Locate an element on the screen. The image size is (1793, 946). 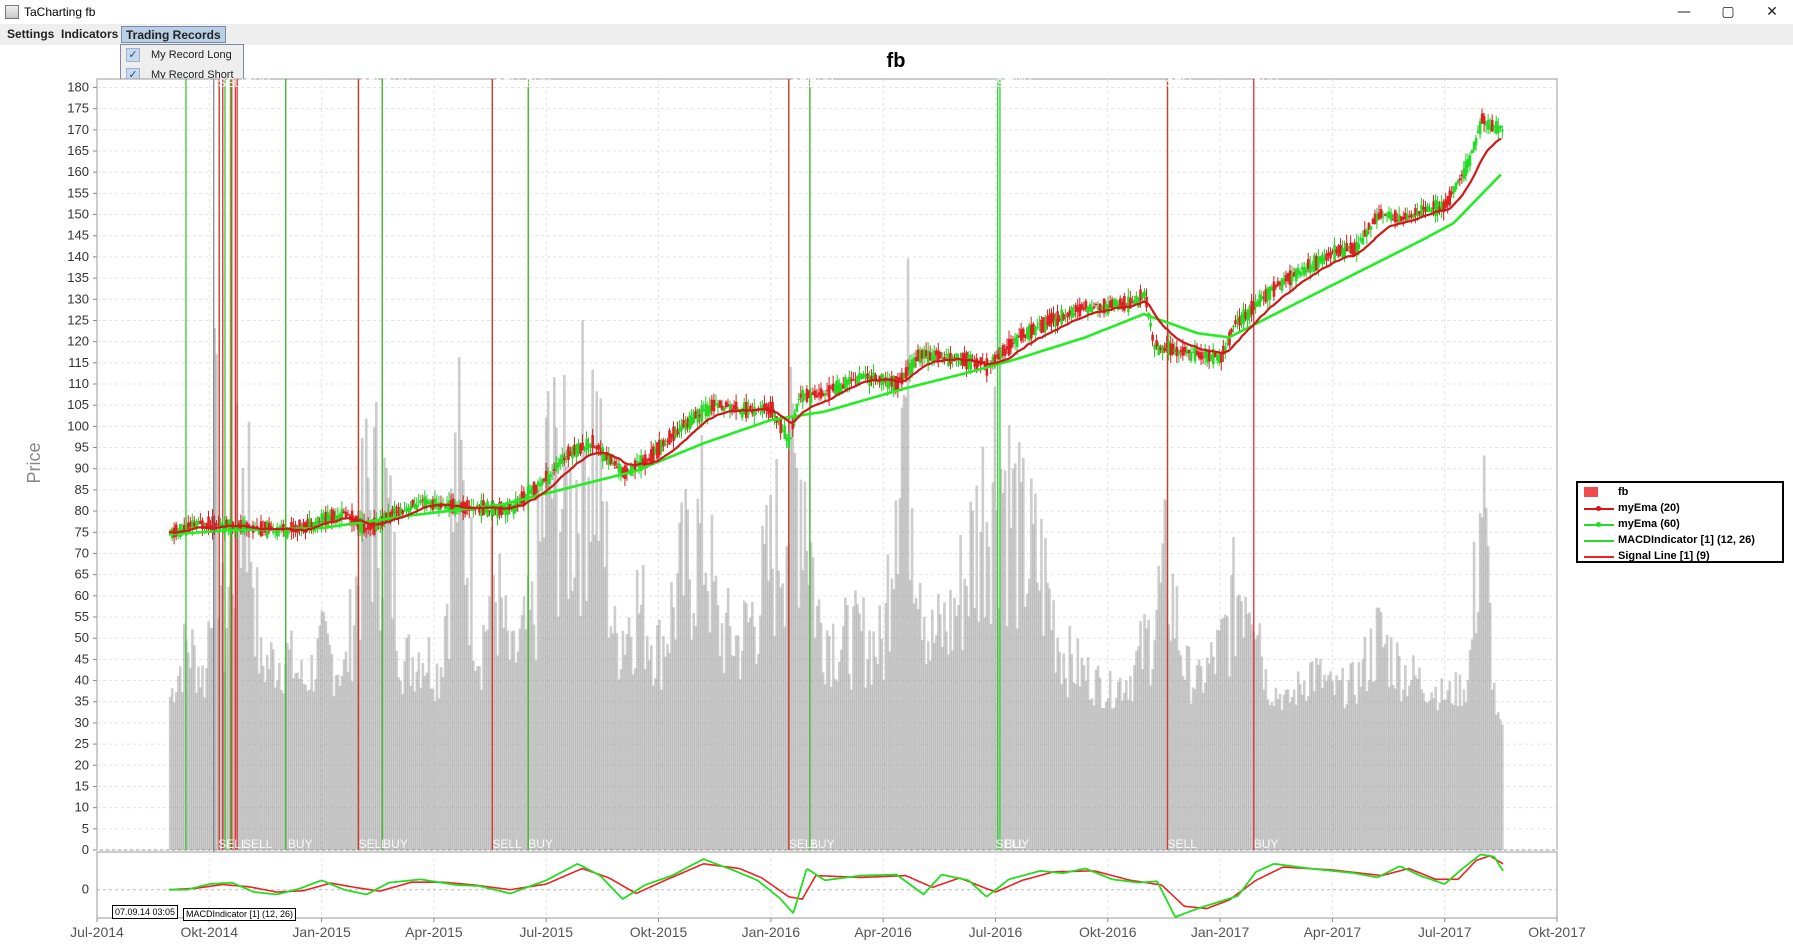
menu-item-my-record-short: ✓ My Record Short is located at coordinates (182, 75).